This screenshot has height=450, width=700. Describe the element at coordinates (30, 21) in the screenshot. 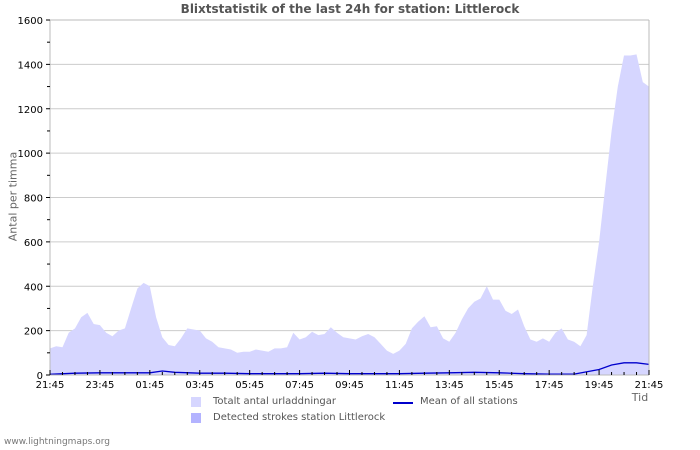

I see `y-tick-label: 1600` at that location.